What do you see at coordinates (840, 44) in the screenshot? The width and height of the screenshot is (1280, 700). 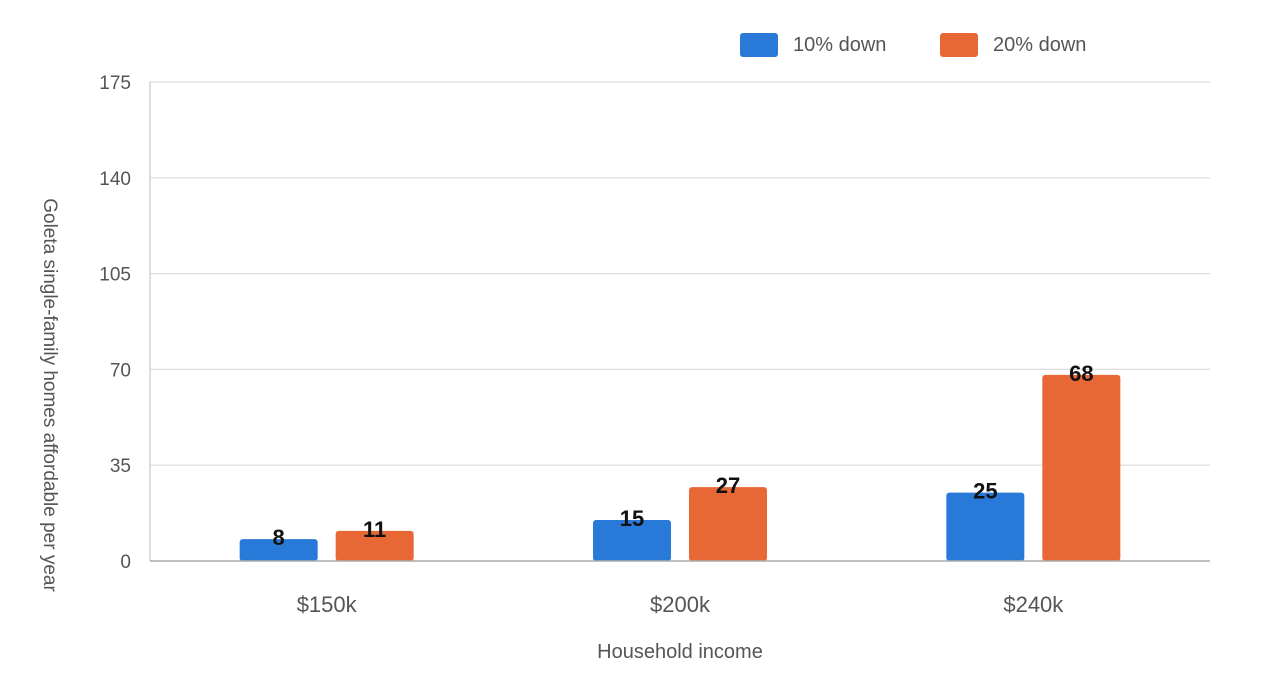 I see `legend-label-10-down: 10% down` at bounding box center [840, 44].